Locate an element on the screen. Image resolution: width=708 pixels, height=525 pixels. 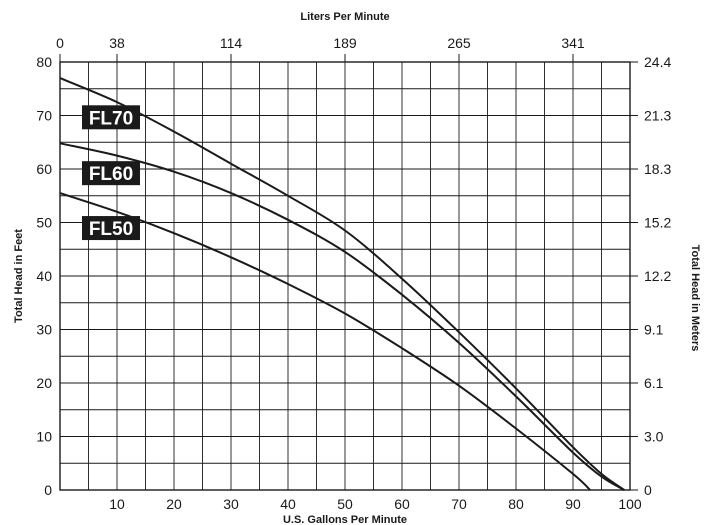
series-label-box-fl70 is located at coordinates (111, 117).